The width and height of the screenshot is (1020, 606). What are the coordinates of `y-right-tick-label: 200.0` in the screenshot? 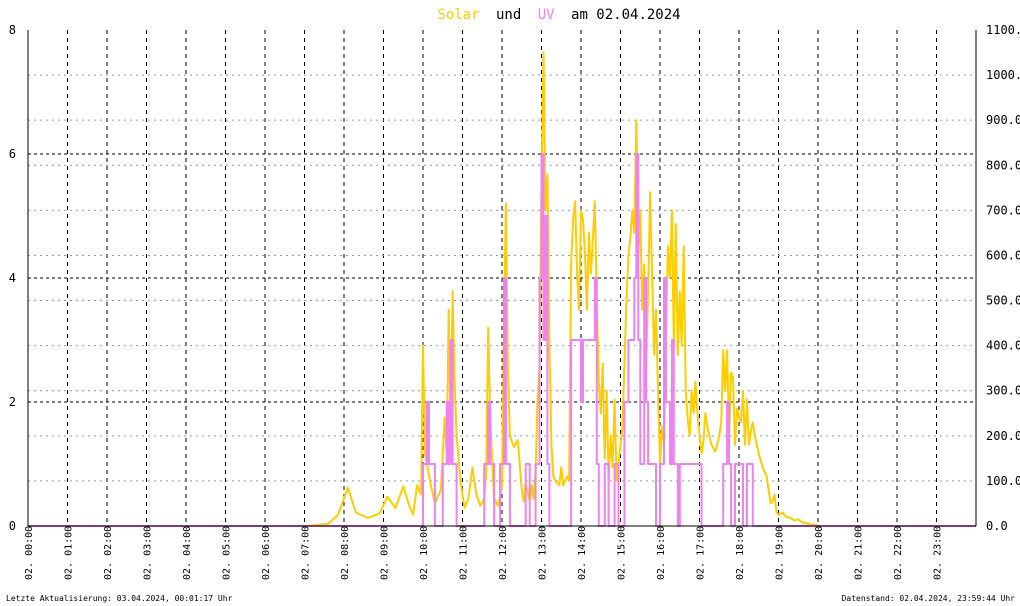 It's located at (1003, 436).